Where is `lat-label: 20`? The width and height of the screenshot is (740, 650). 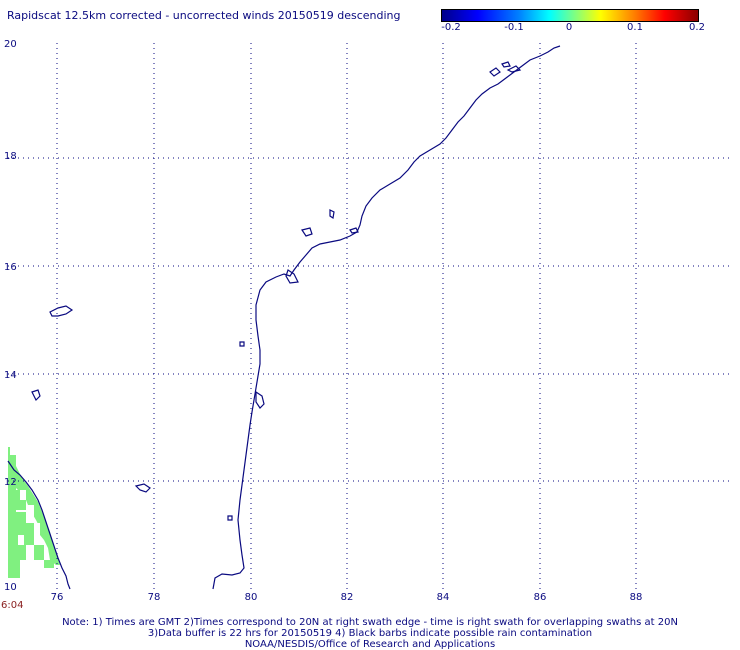 lat-label: 20 is located at coordinates (10, 44).